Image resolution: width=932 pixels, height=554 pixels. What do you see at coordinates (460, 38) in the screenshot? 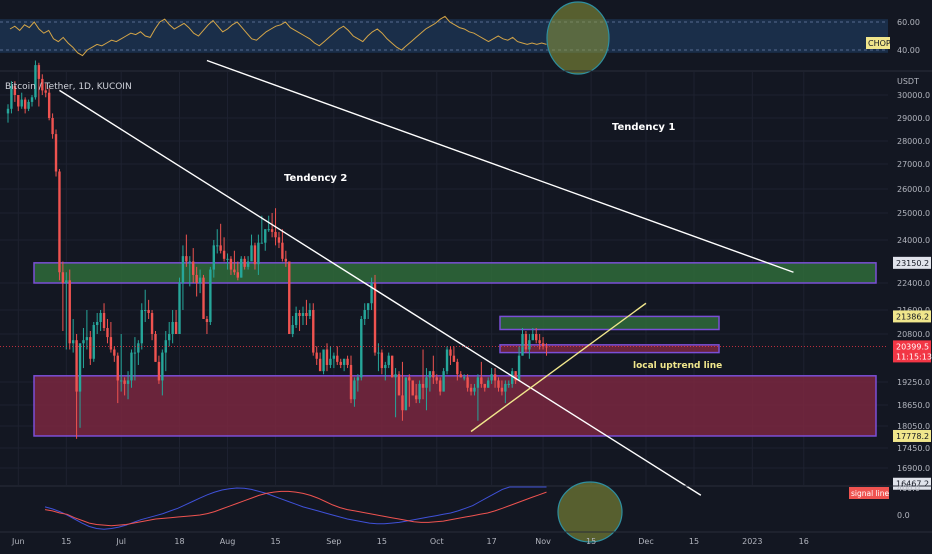
I see `chop-panel: 60.00 40.00 CHOP` at bounding box center [460, 38].